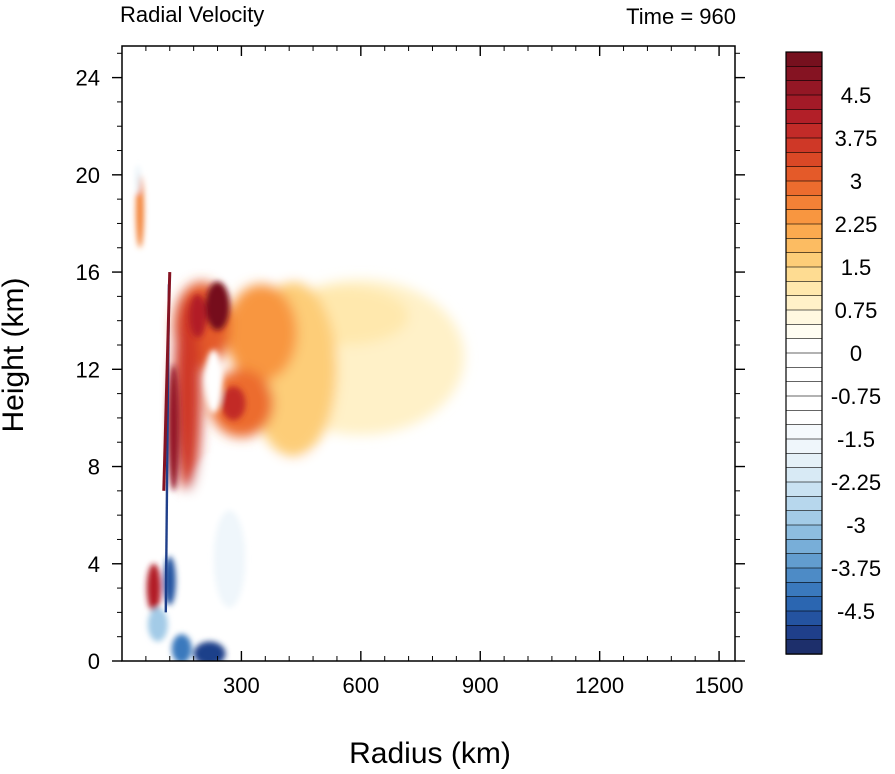 The width and height of the screenshot is (895, 774). Describe the element at coordinates (88, 175) in the screenshot. I see `y-tick-label: 20` at that location.